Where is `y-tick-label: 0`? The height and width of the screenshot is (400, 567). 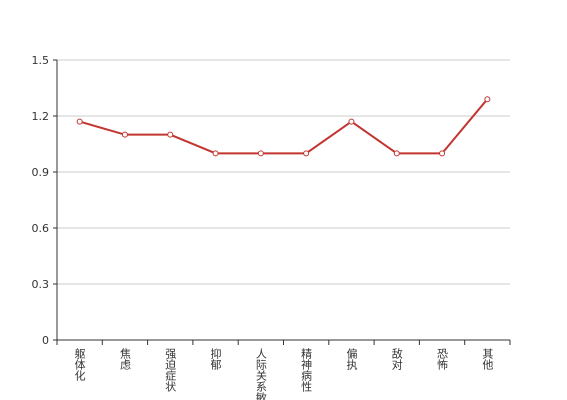 y-tick-label: 0 is located at coordinates (45, 340).